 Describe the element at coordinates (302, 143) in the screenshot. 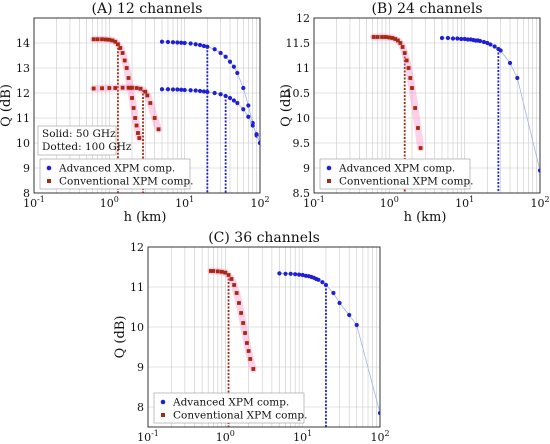

I see `y-tick-label: 9.5` at that location.